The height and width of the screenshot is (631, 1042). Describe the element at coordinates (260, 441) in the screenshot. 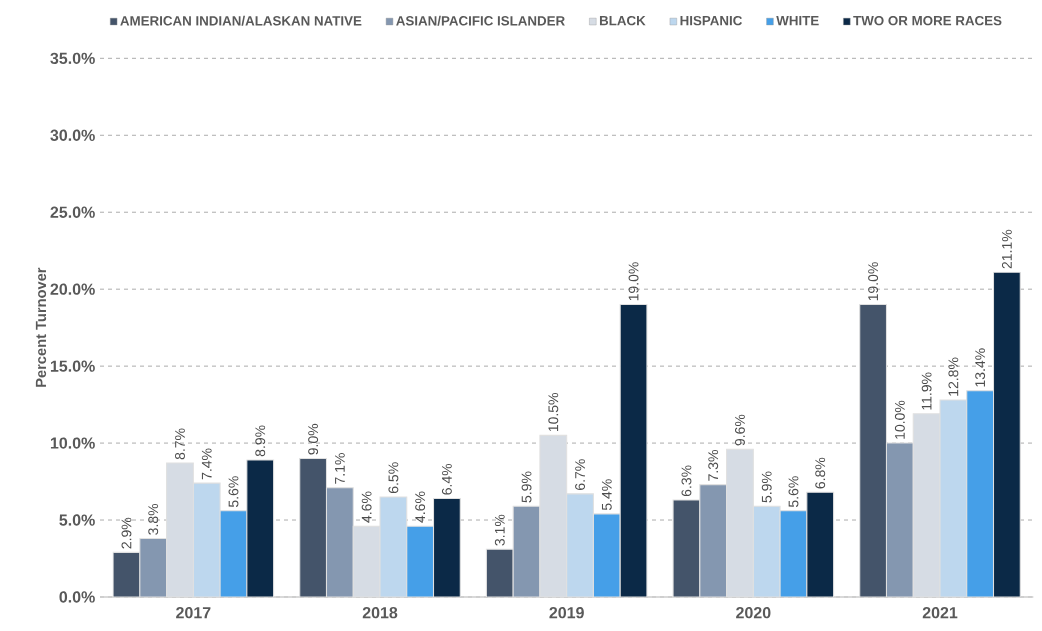

I see `data-label: 8.9%` at that location.